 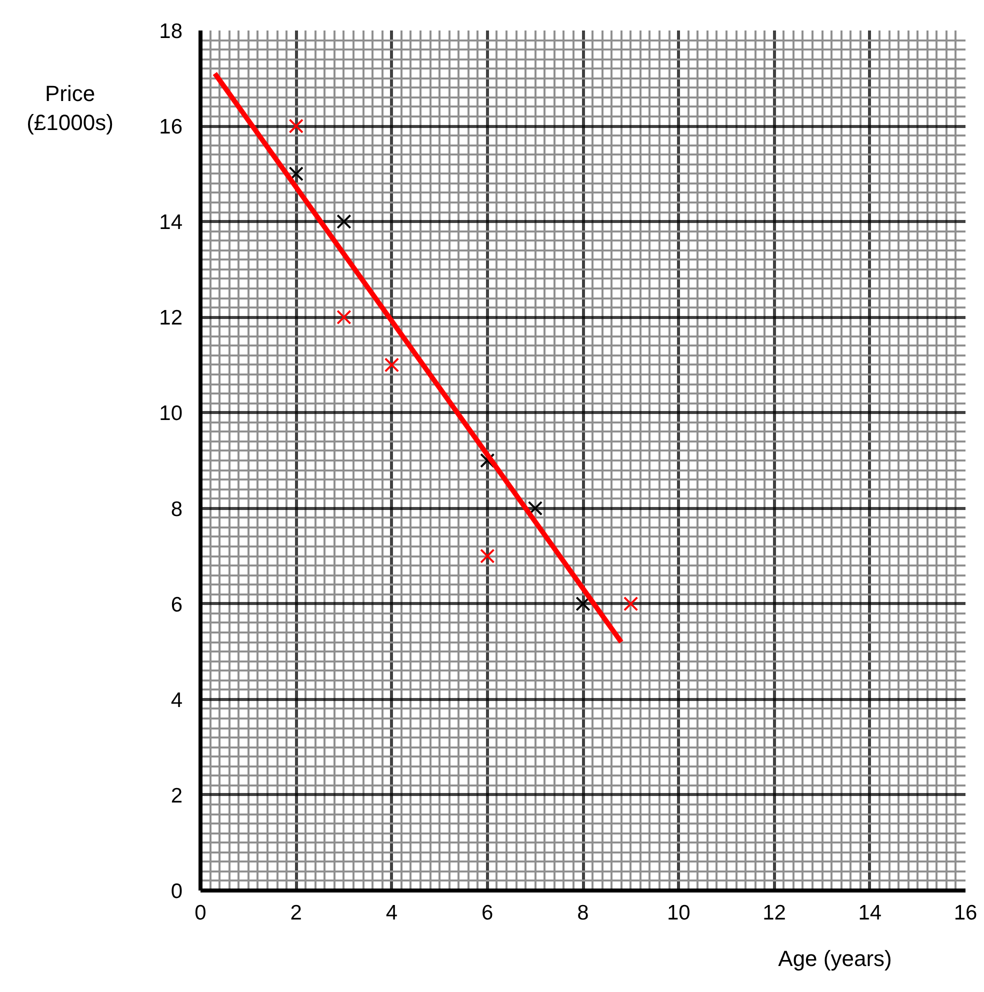 I want to click on y-tick-label: 10, so click(x=170, y=414).